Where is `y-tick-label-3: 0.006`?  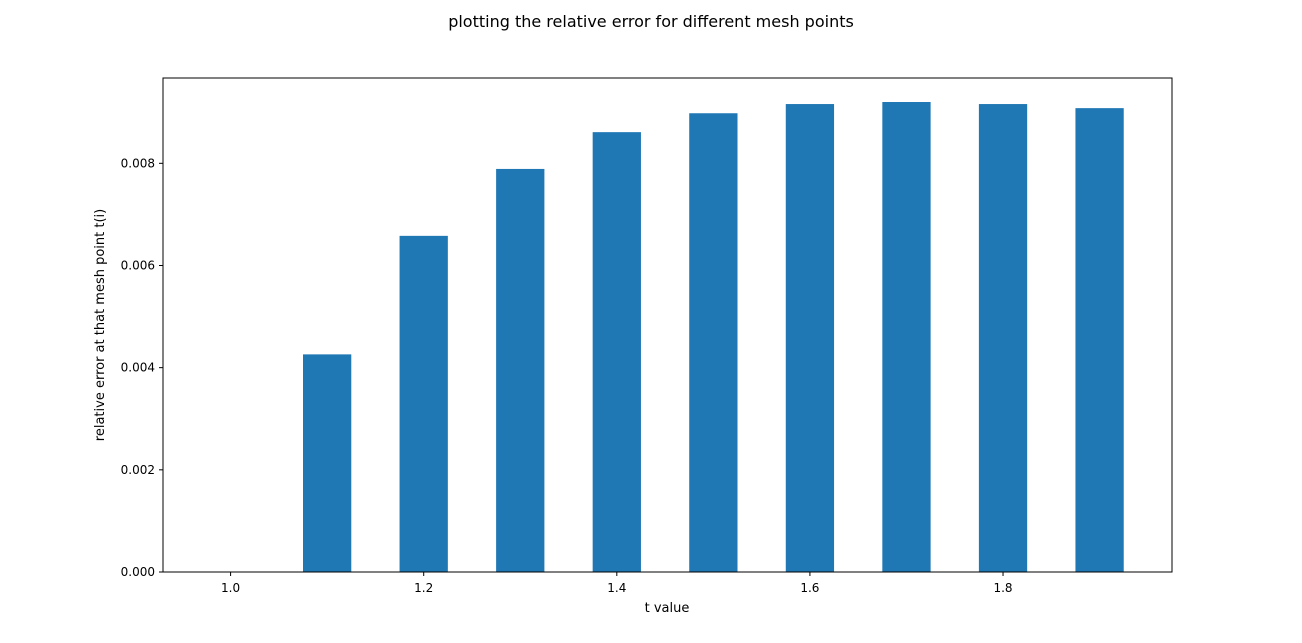 y-tick-label-3: 0.006 is located at coordinates (138, 265).